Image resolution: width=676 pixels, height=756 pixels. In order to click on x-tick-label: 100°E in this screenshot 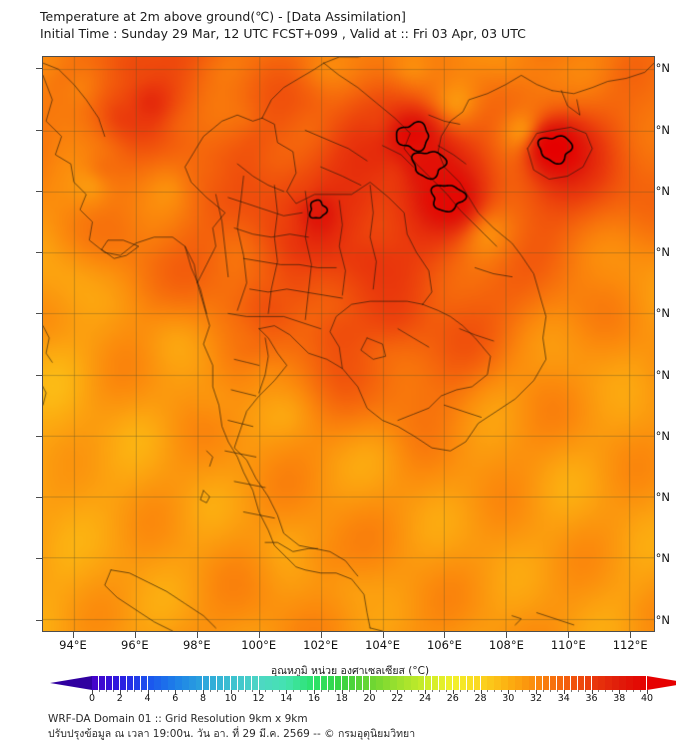, I will do `click(259, 645)`.